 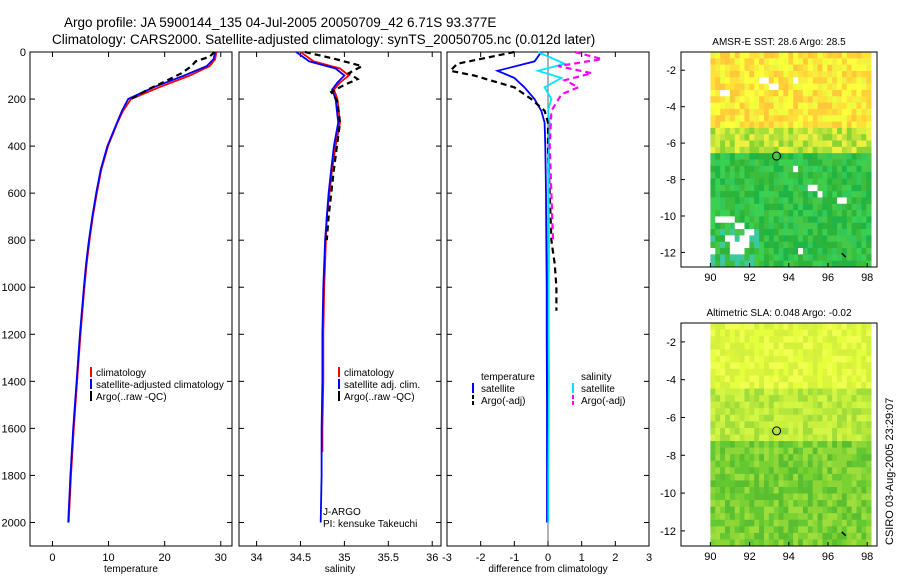 I want to click on series-line, so click(x=142, y=287).